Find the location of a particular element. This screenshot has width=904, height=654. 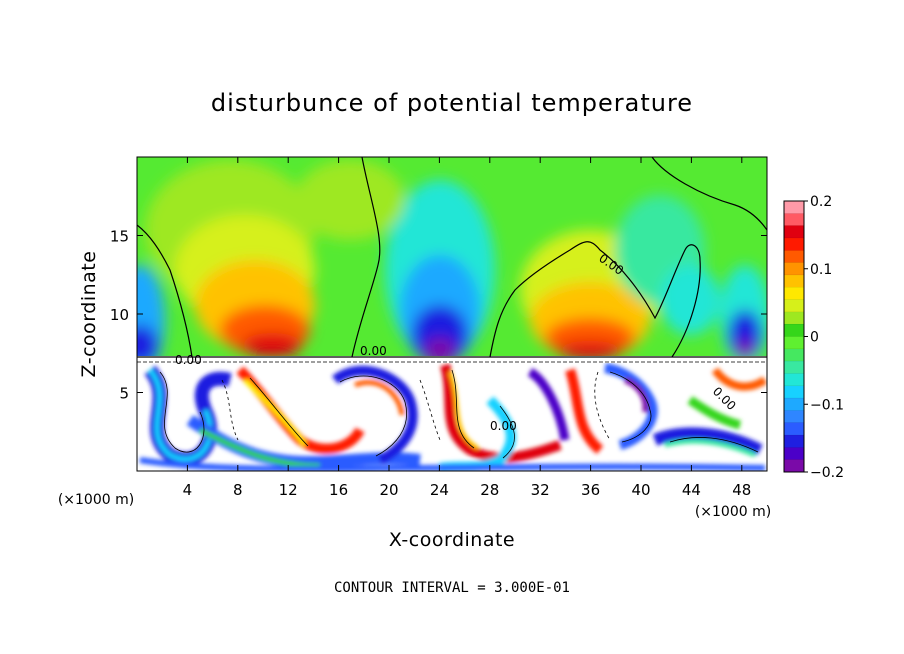

x-tick-label: 12 is located at coordinates (288, 490).